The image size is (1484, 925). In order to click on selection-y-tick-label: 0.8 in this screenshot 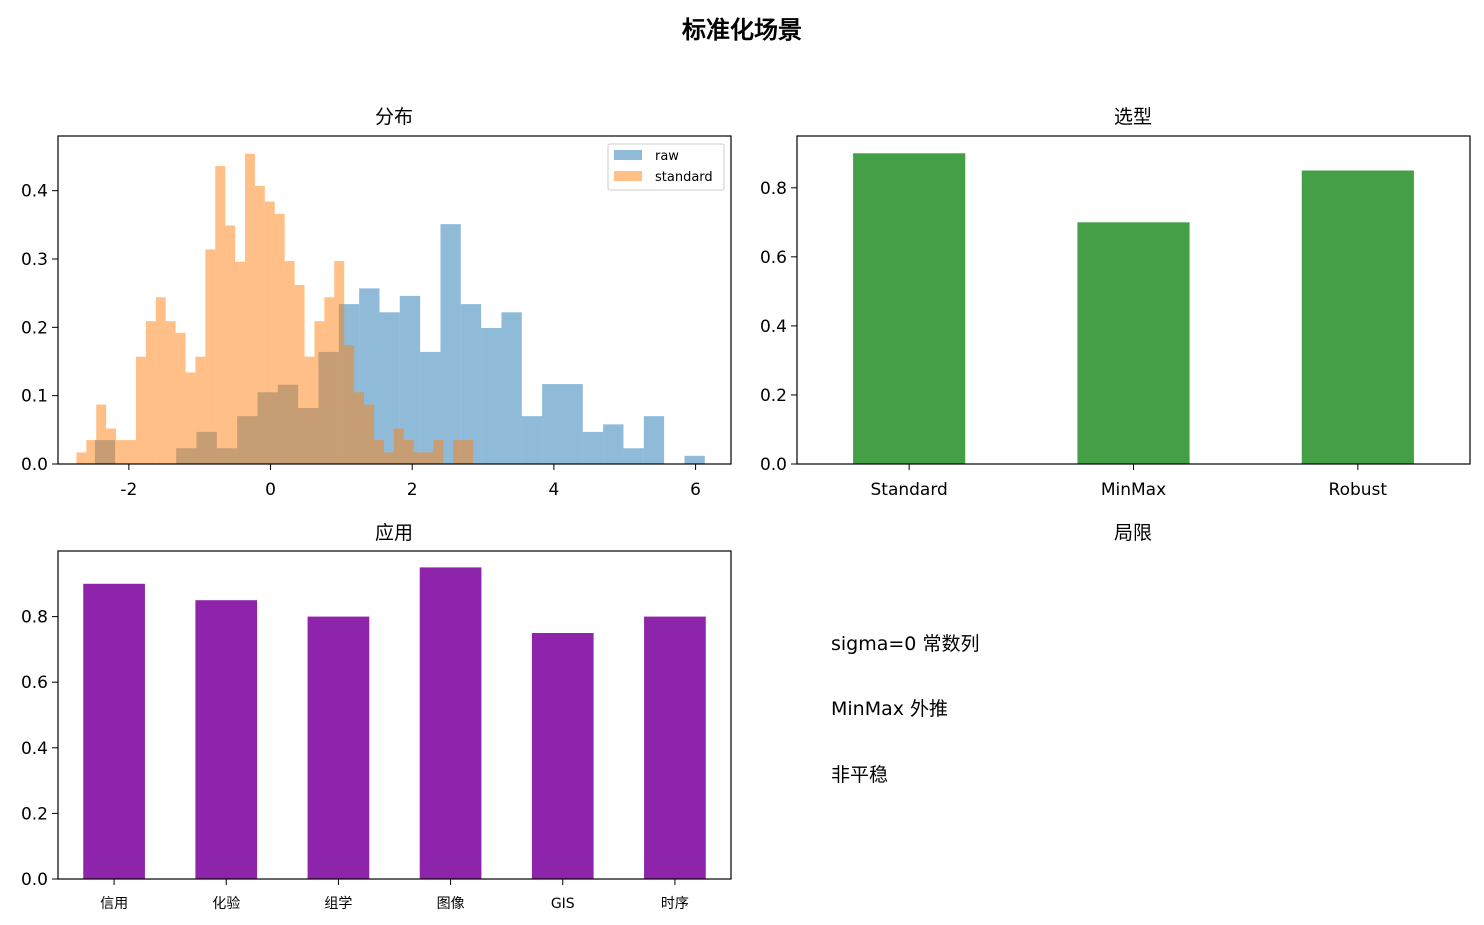, I will do `click(773, 189)`.